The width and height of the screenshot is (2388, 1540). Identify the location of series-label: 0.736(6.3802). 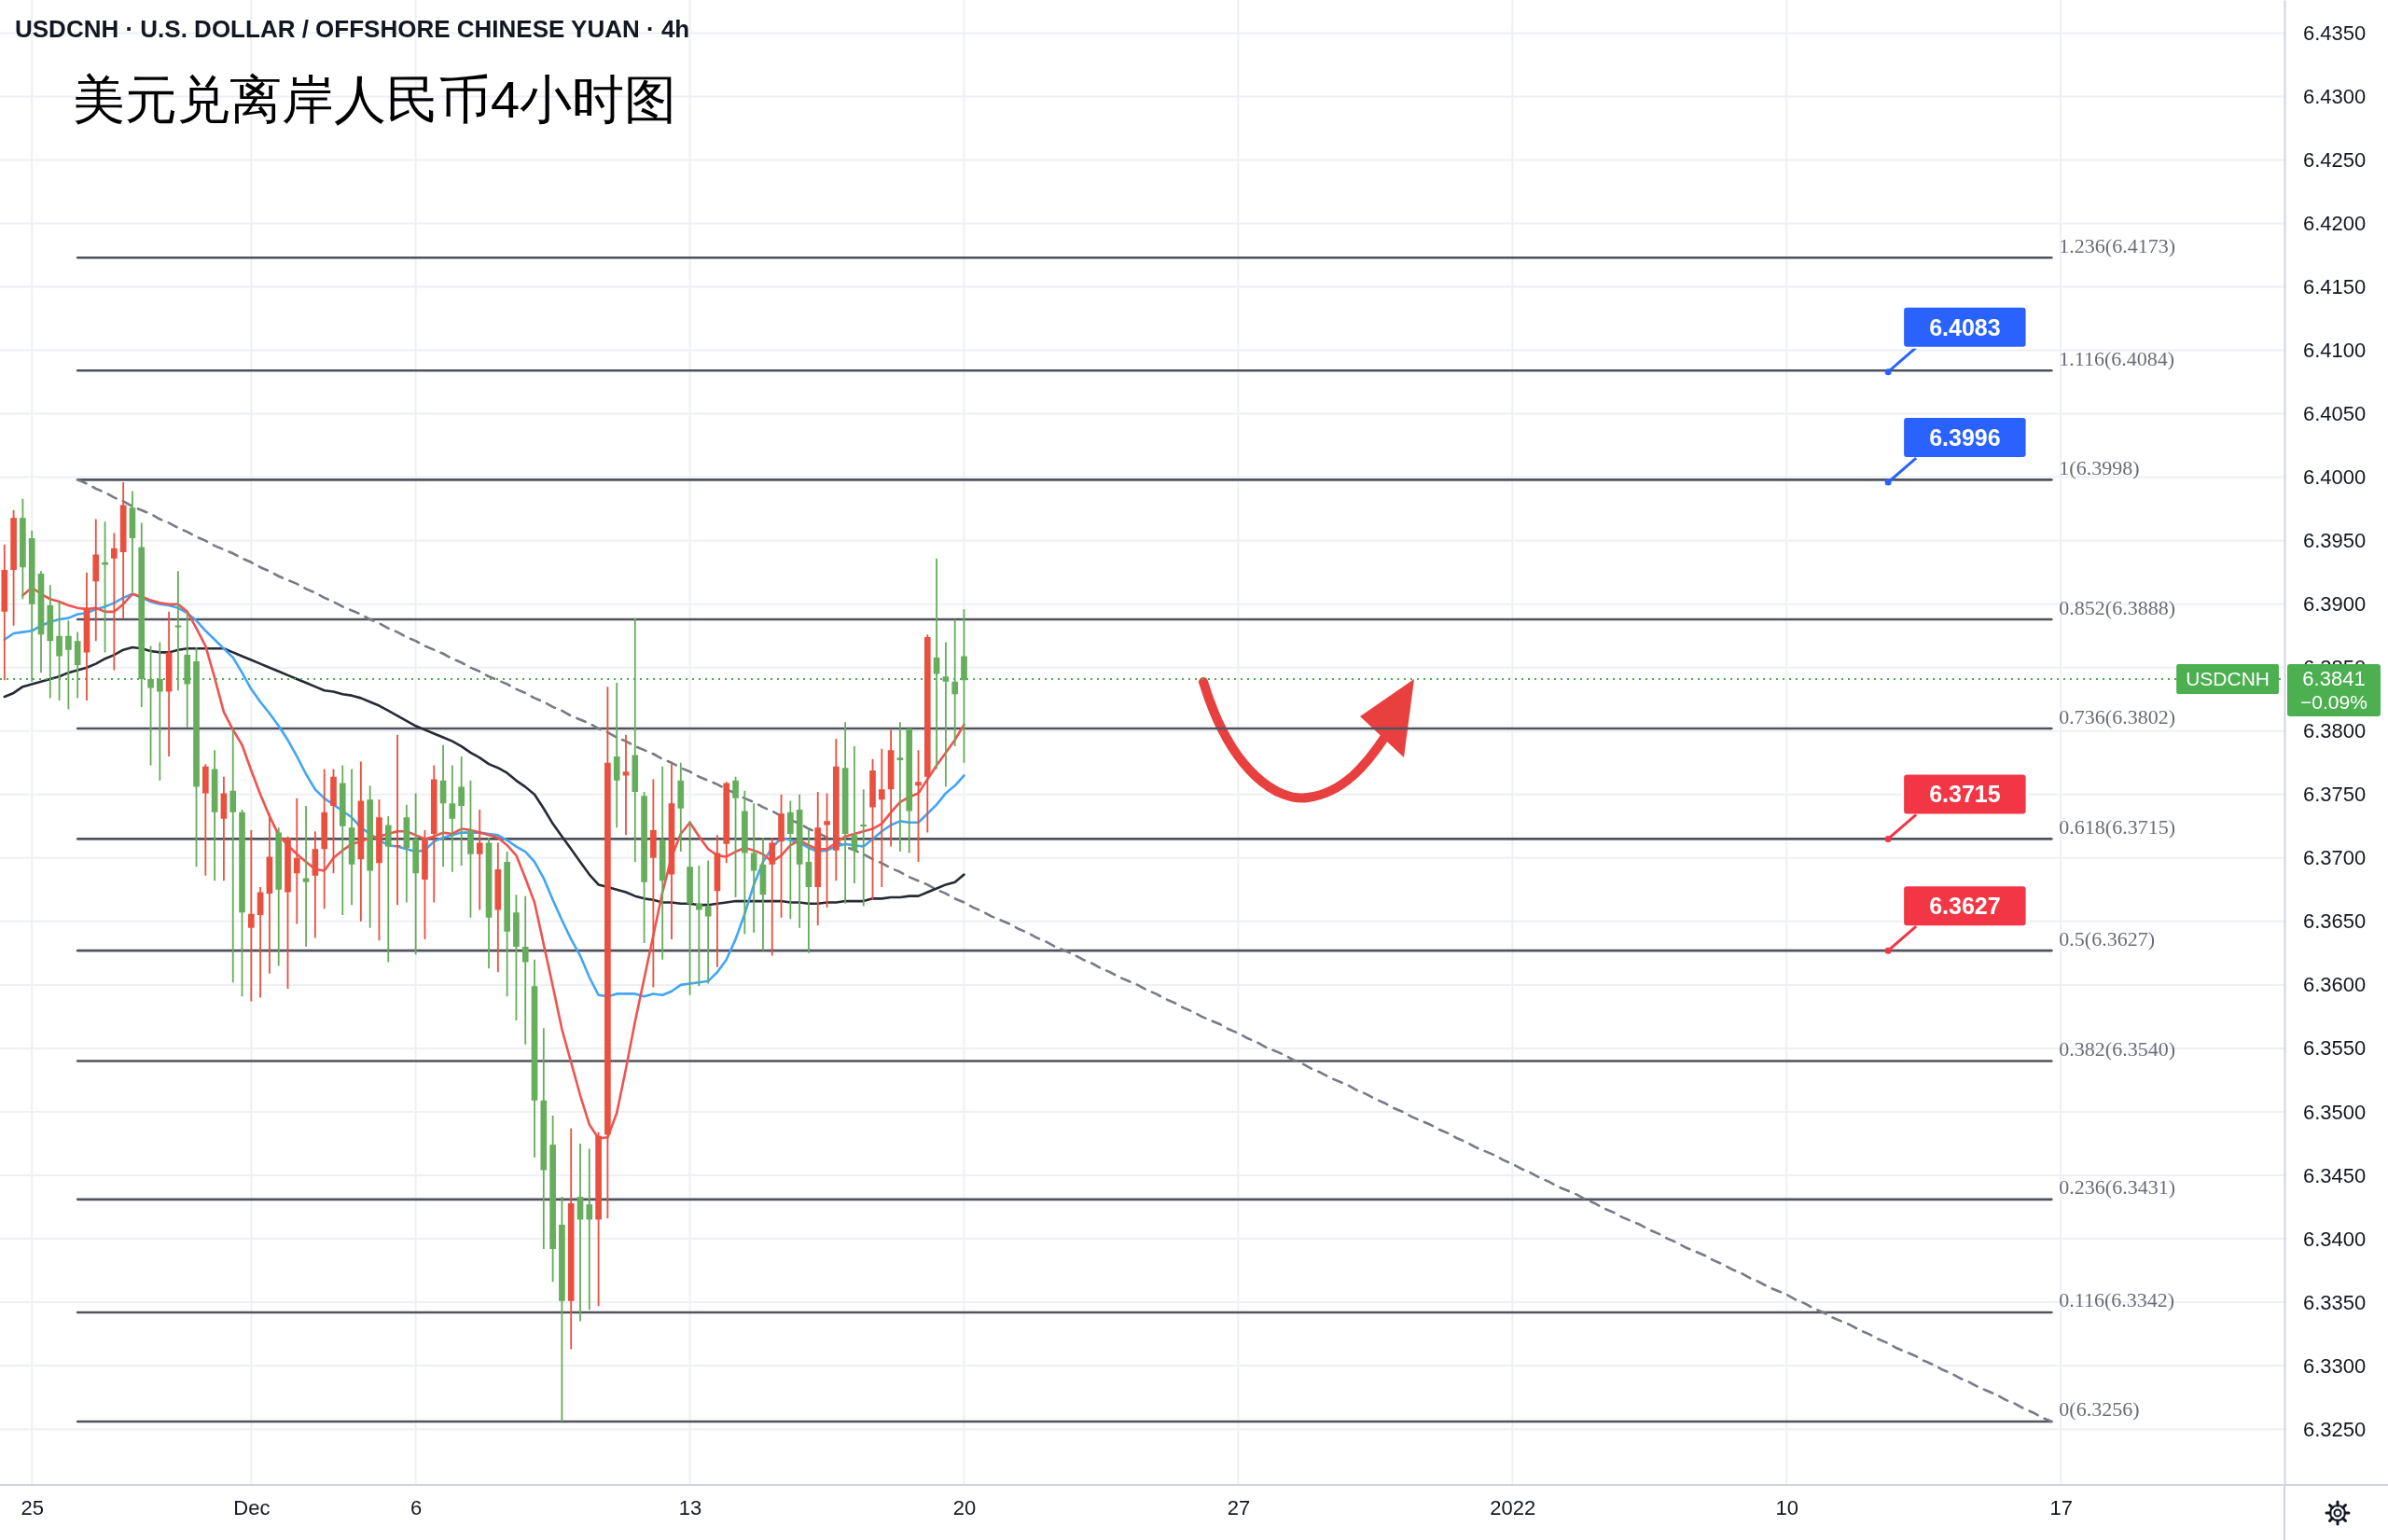
(2117, 716).